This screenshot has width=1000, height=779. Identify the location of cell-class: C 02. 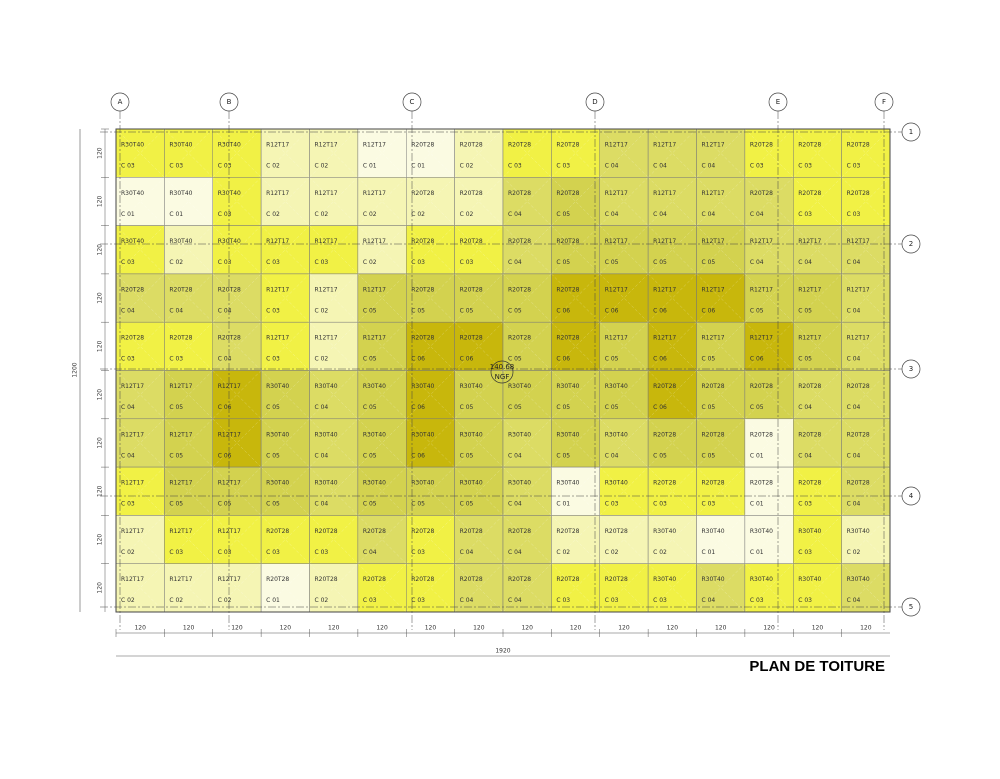
(418, 214).